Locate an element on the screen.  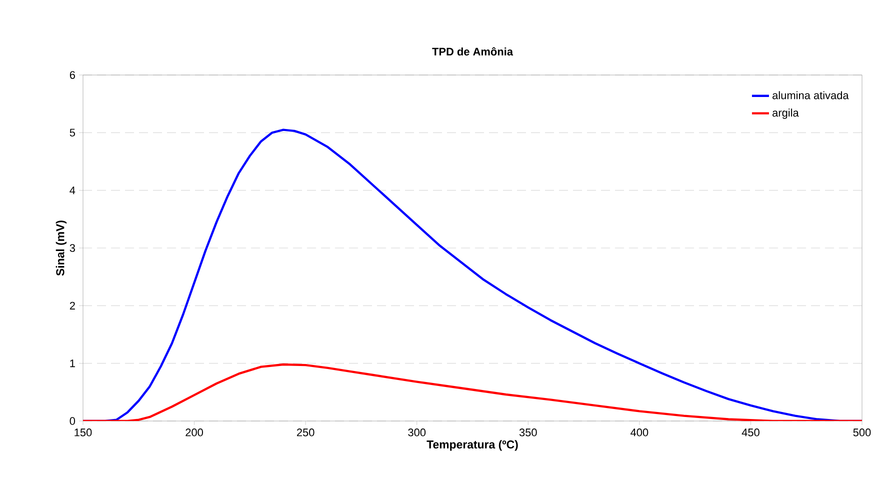
x-tick-label: 400 is located at coordinates (639, 432).